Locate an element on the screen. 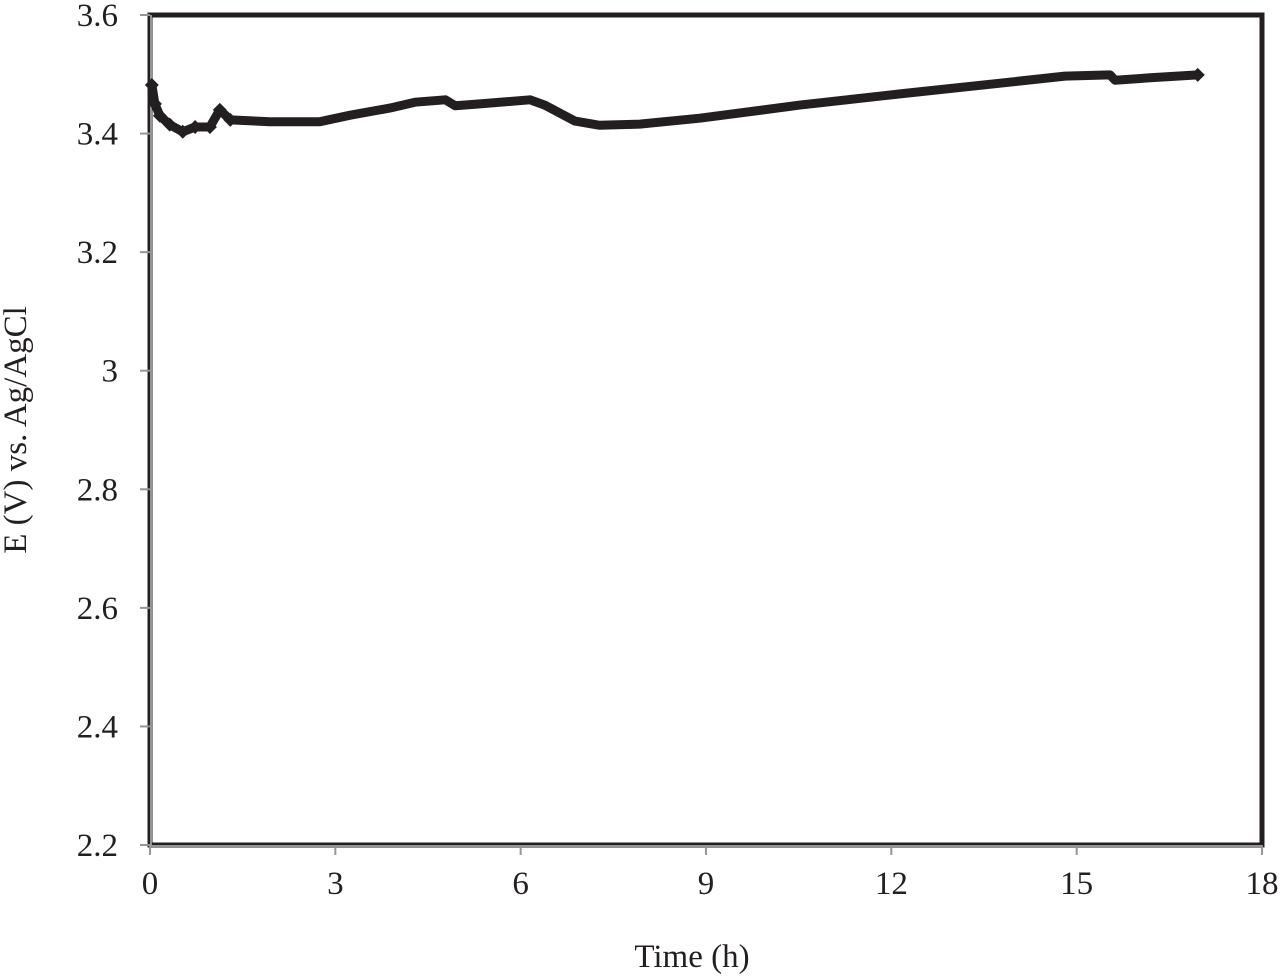 Image resolution: width=1280 pixels, height=978 pixels. y-tick-label: 2.2 is located at coordinates (97, 846).